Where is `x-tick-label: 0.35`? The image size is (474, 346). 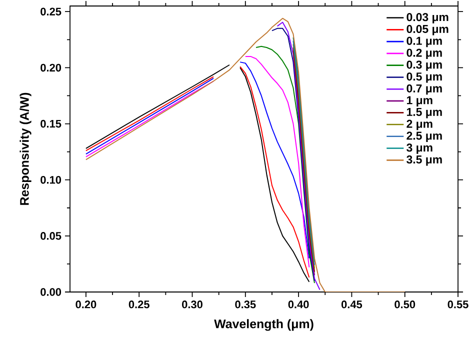
x-tick-label: 0.35 is located at coordinates (245, 304).